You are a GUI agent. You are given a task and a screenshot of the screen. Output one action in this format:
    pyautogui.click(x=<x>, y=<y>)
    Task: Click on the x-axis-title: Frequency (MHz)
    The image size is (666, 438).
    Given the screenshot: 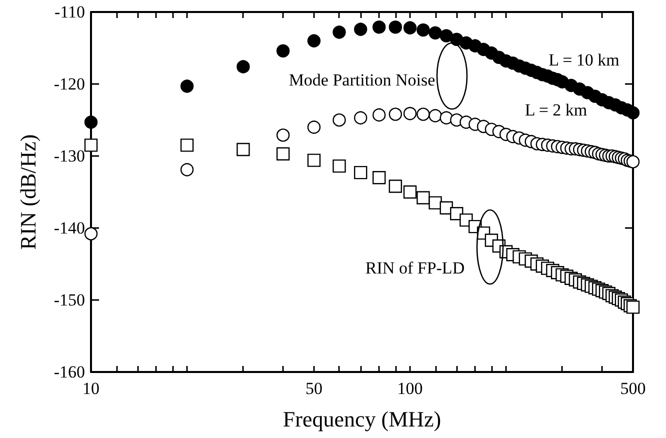 What is the action you would take?
    pyautogui.click(x=362, y=419)
    